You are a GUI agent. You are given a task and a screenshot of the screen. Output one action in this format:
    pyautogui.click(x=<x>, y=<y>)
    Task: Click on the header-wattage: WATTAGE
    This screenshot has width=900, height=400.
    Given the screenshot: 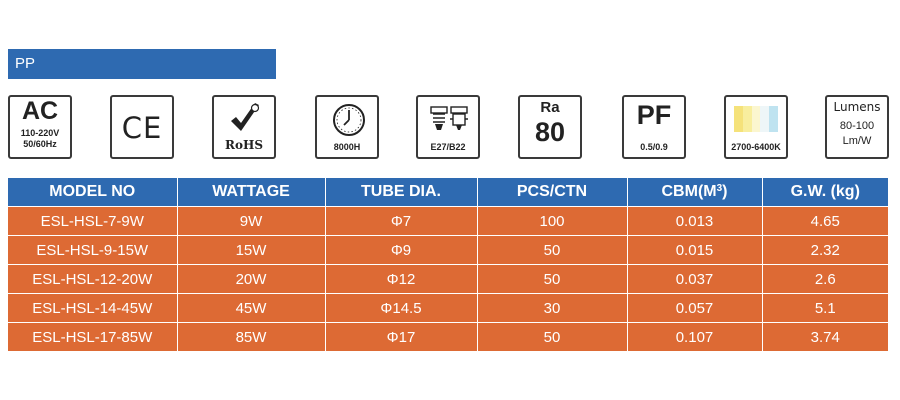 What is the action you would take?
    pyautogui.click(x=250, y=192)
    